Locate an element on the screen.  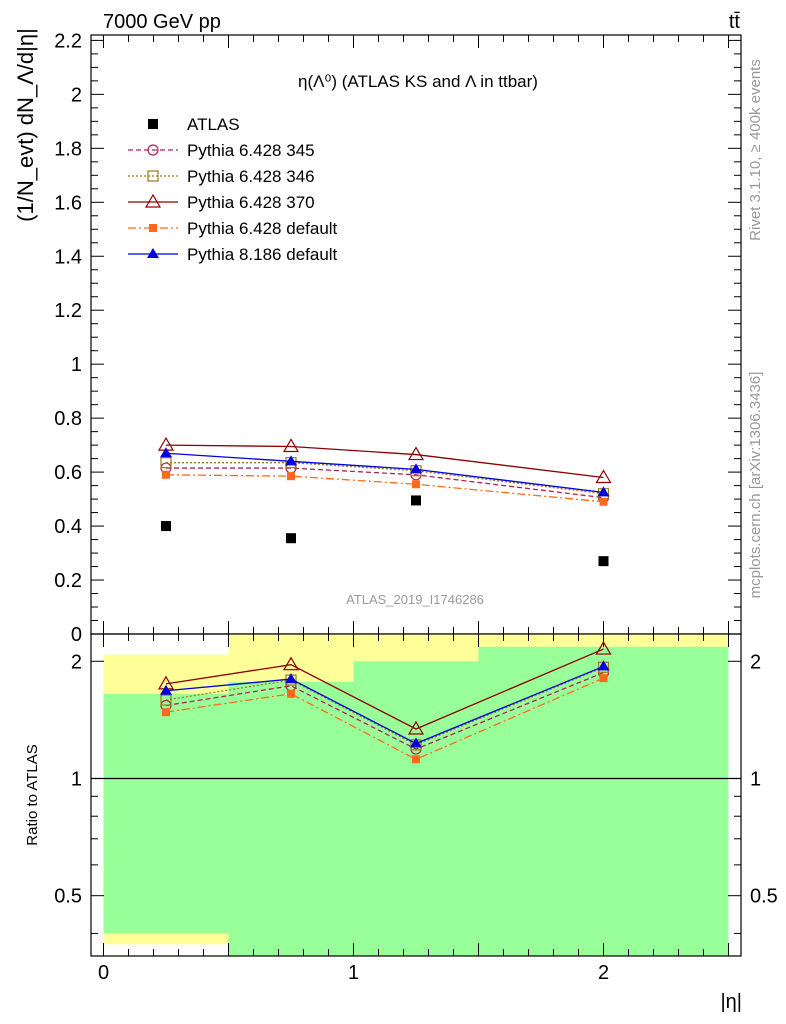
main-y-tick-label: 0.4 is located at coordinates (68, 527).